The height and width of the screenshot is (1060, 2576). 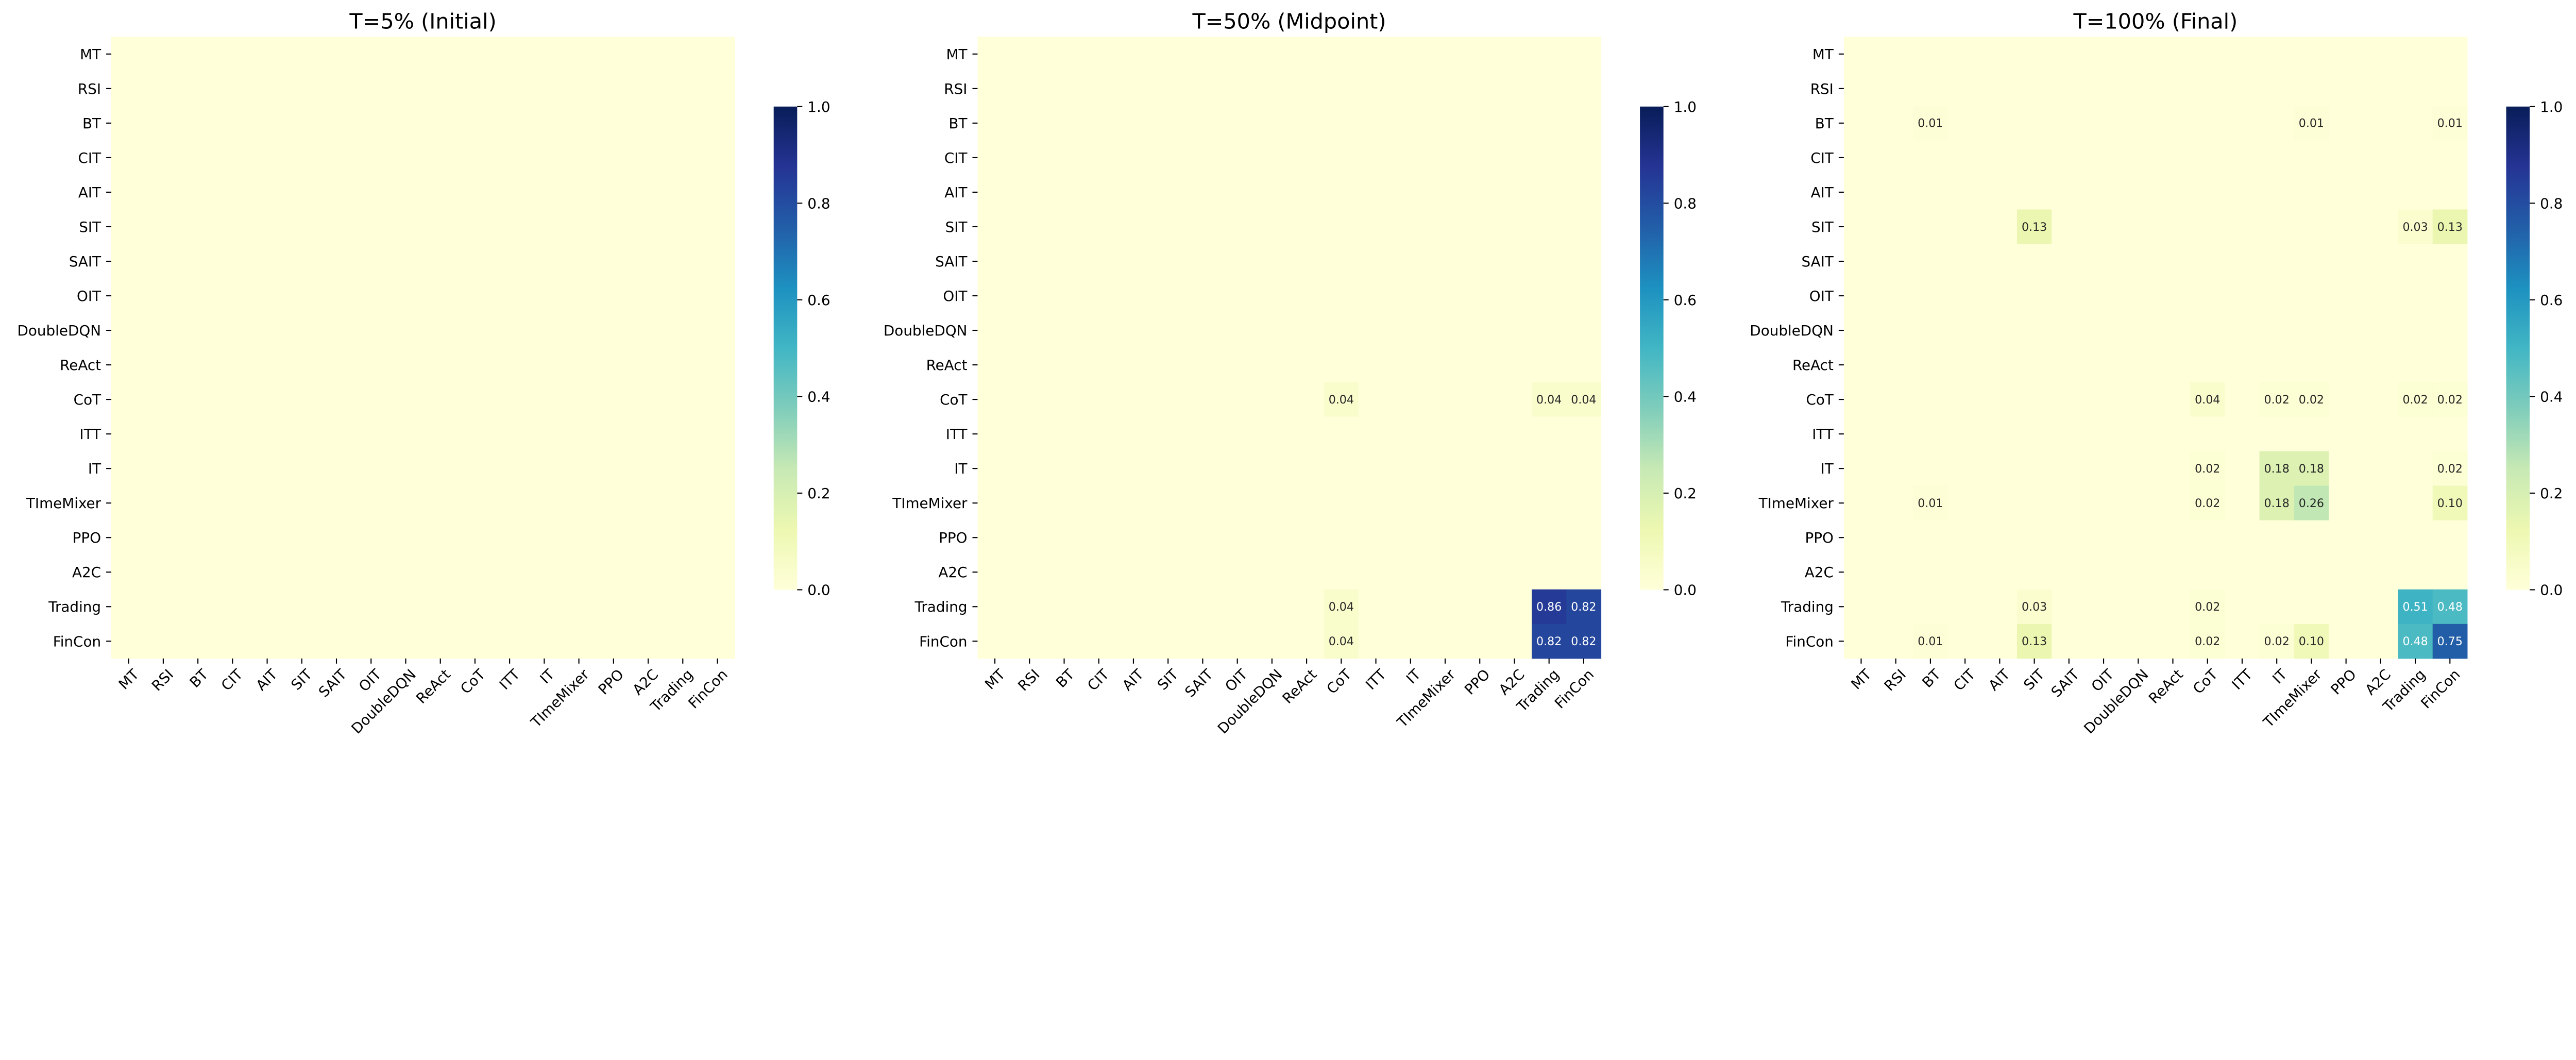 I want to click on heatmap-cell-ITT-SAIT, so click(x=1203, y=434).